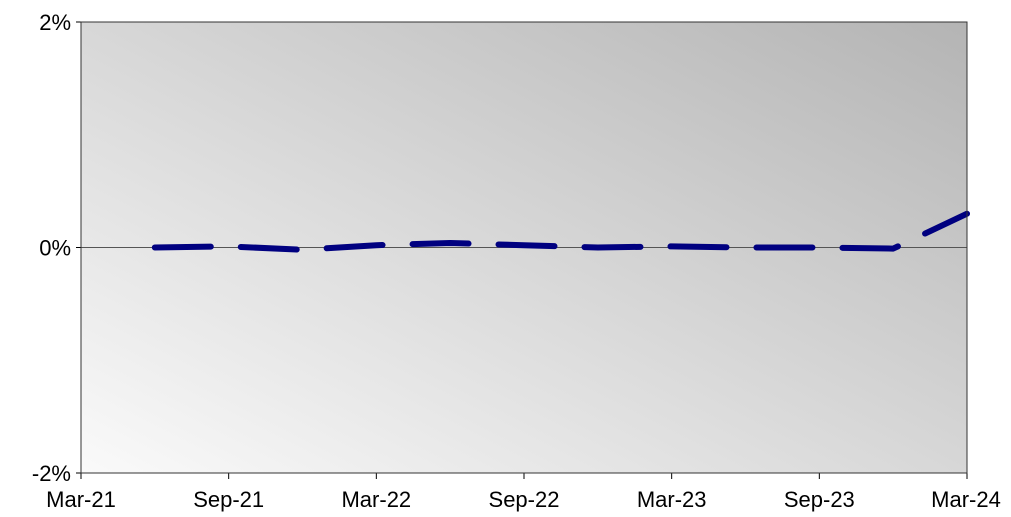 The width and height of the screenshot is (1011, 517). Describe the element at coordinates (560, 231) in the screenshot. I see `series-line` at that location.